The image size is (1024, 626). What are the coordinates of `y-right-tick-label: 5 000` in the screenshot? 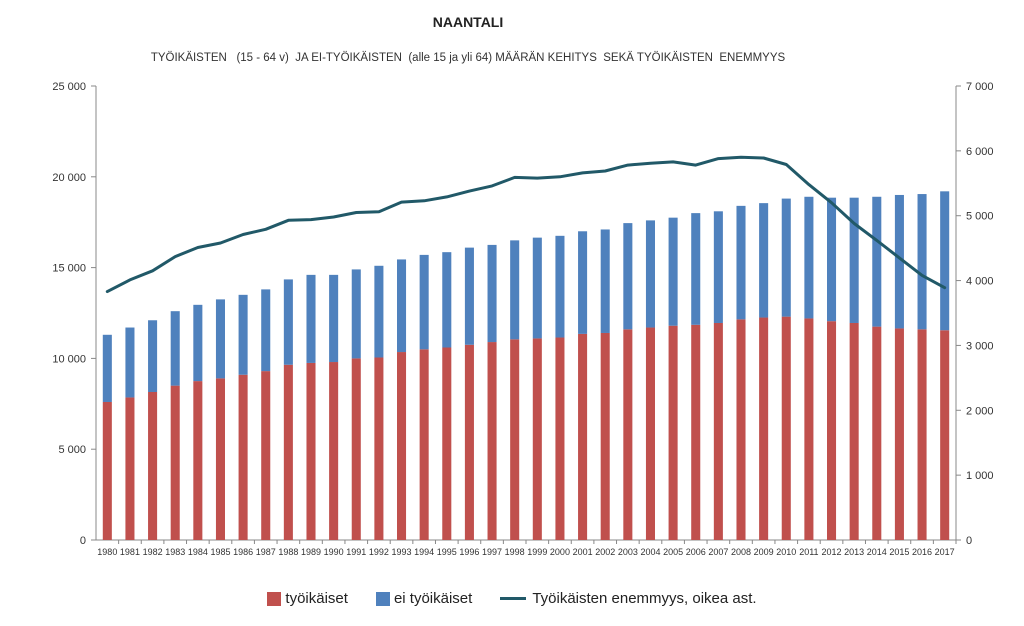 It's located at (980, 217).